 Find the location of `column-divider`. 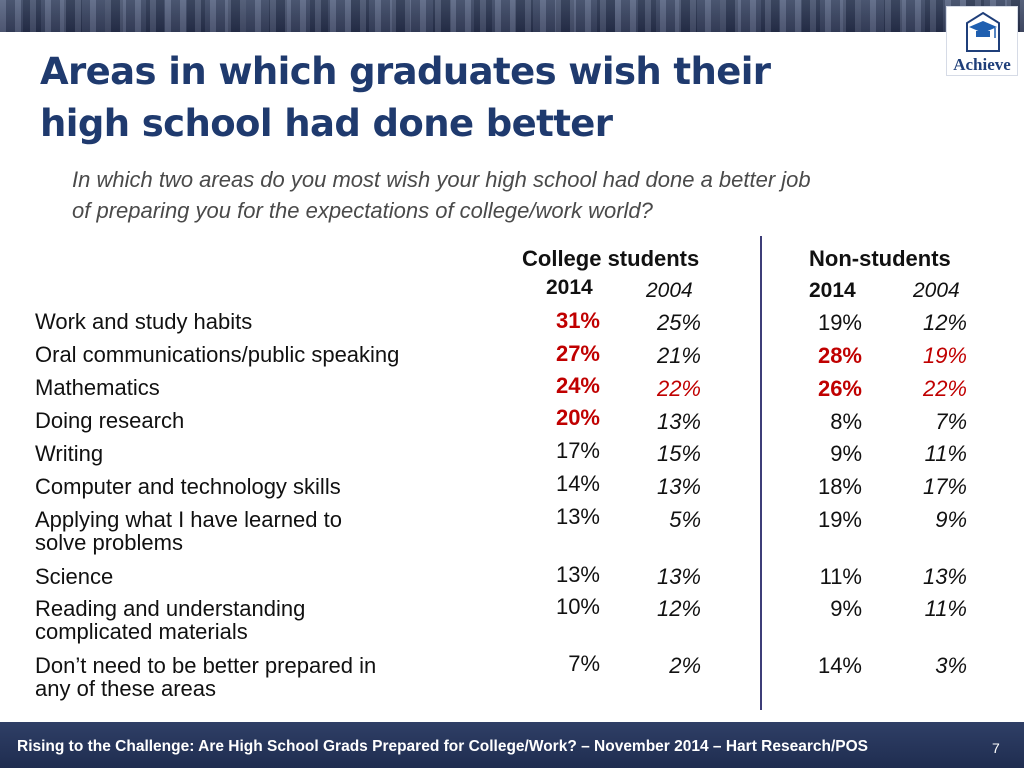

column-divider is located at coordinates (761, 473).